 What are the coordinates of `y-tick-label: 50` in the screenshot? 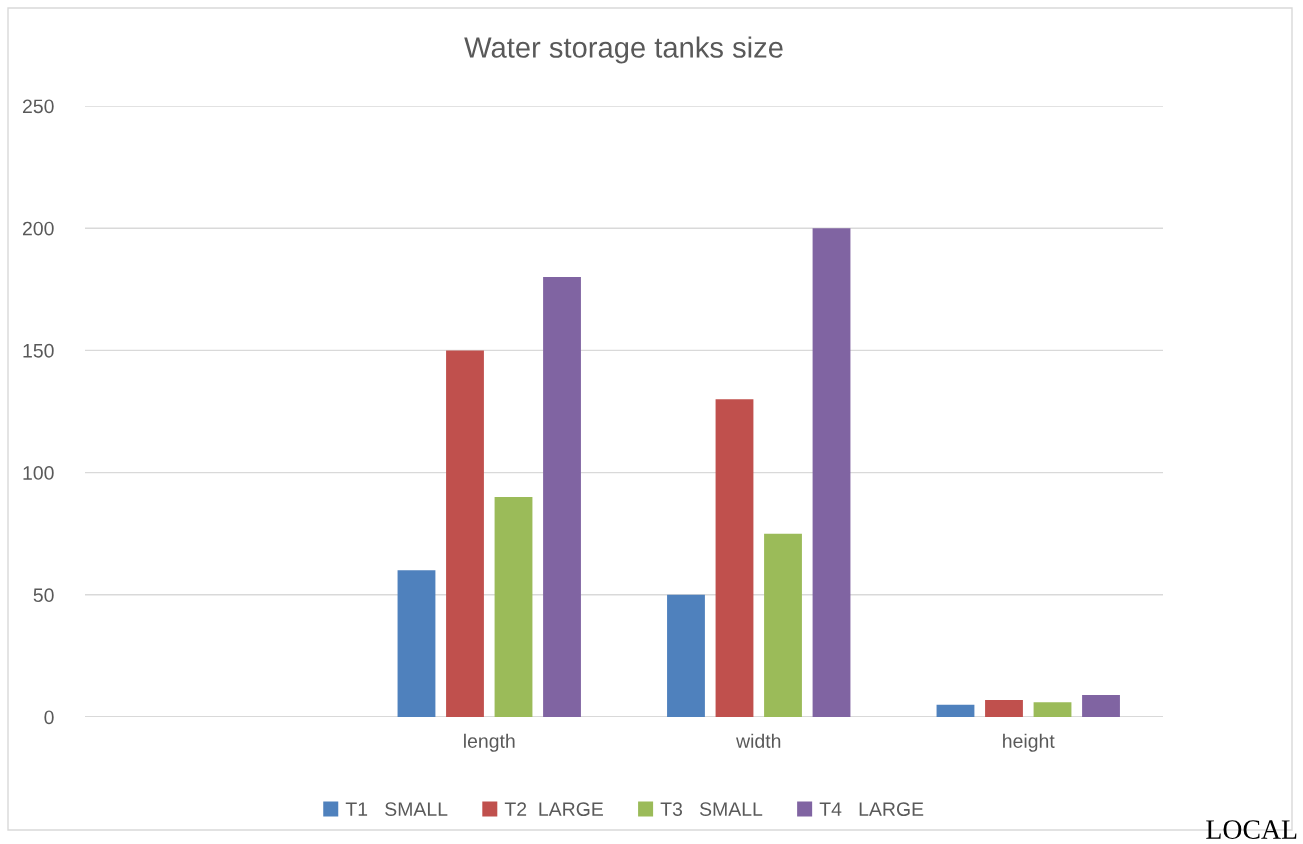 It's located at (43, 595).